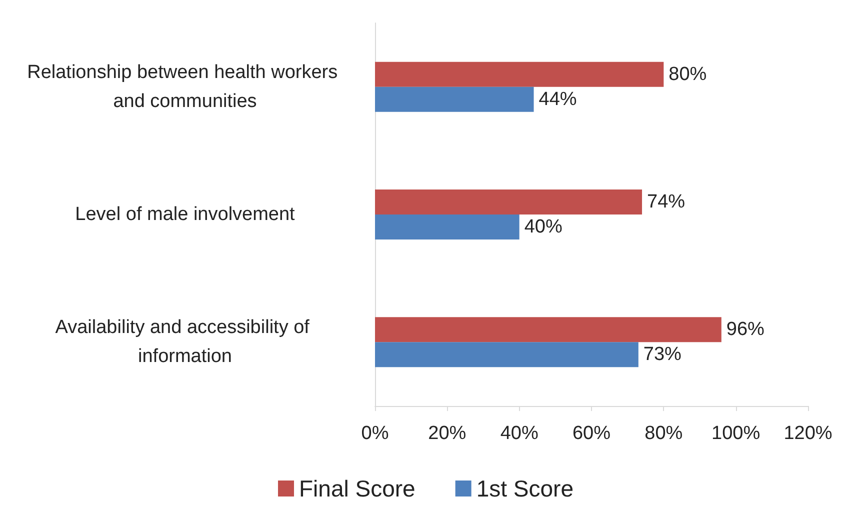  What do you see at coordinates (543, 227) in the screenshot?
I see `data-label: 40%` at bounding box center [543, 227].